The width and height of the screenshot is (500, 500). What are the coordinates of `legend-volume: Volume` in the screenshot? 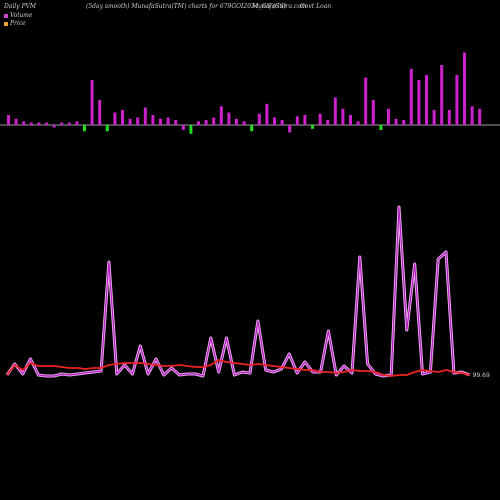 It's located at (18, 15).